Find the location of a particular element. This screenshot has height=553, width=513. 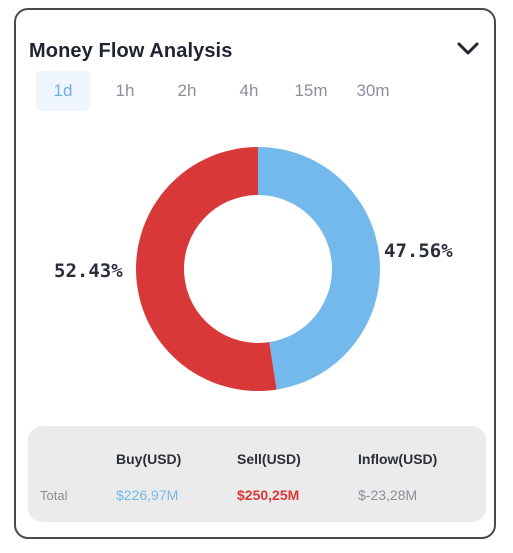

total-label: Total is located at coordinates (54, 495).